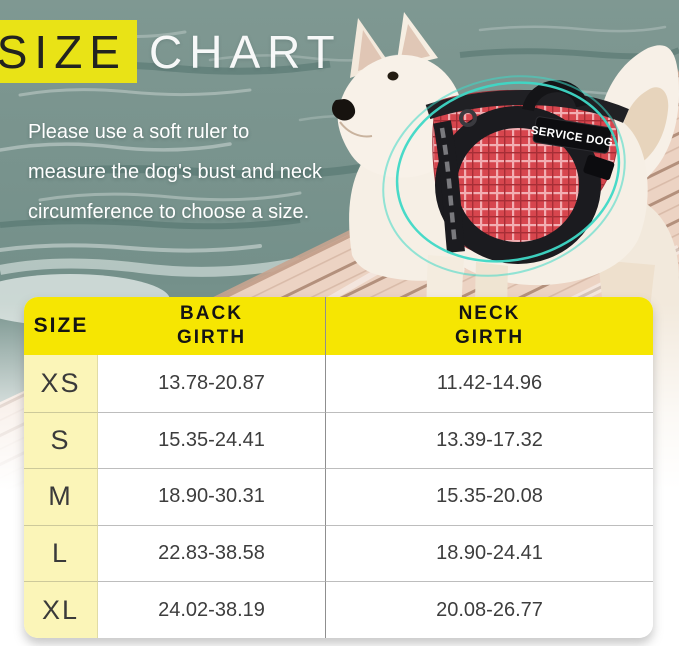 This screenshot has height=646, width=679. I want to click on instruction-line: measure the dog's bust and neck, so click(175, 172).